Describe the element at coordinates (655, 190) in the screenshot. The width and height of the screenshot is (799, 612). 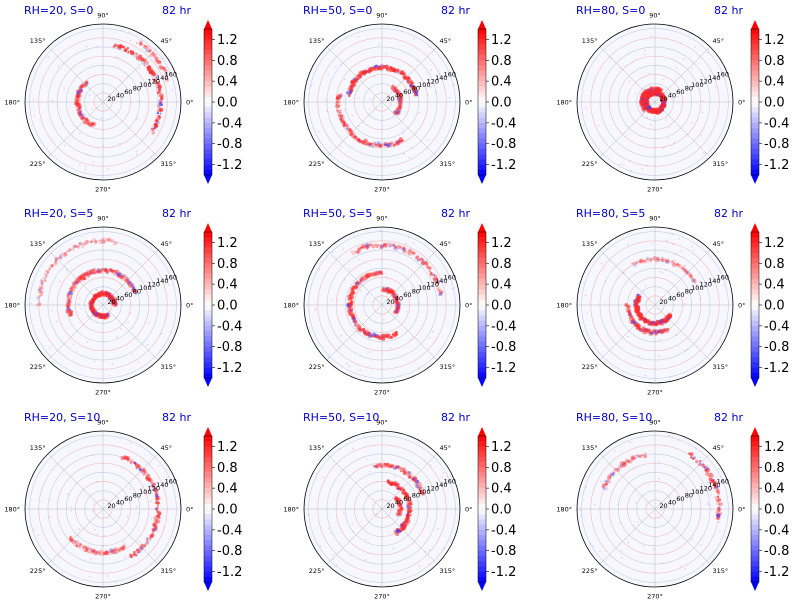
I see `theta-tick-label: 270°` at that location.